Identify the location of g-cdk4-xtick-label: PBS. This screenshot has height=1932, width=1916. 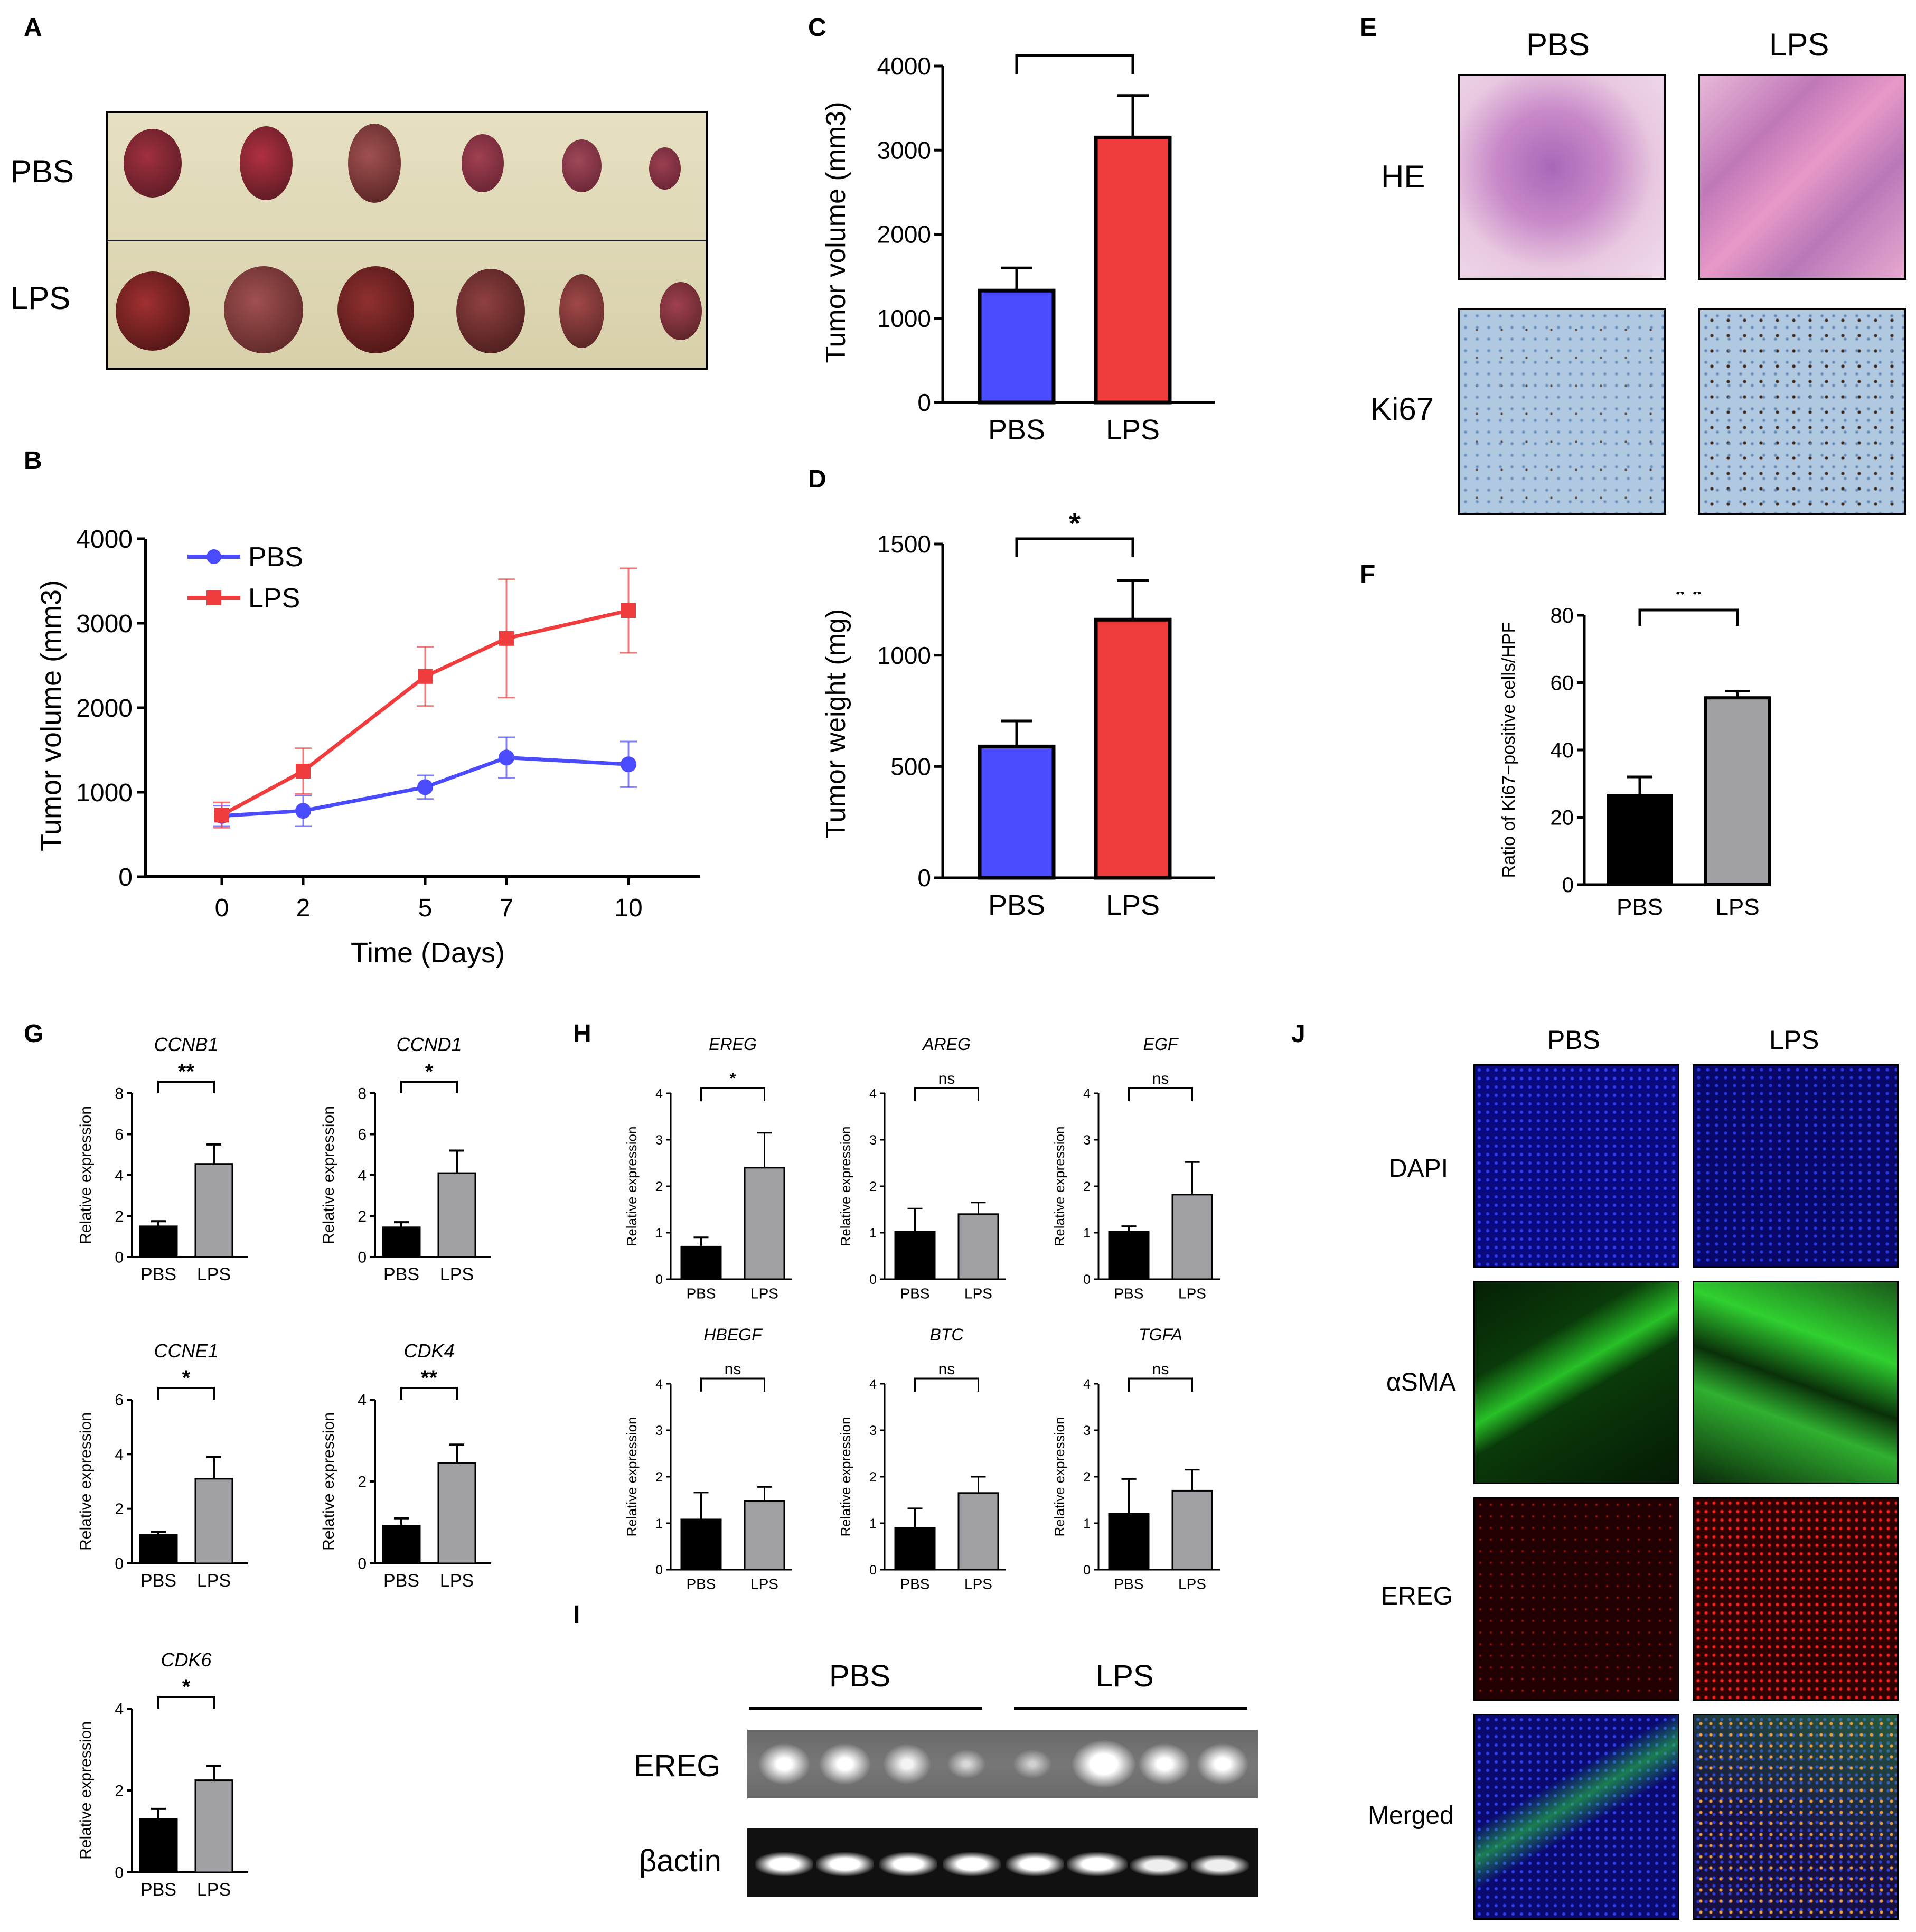
(401, 1581).